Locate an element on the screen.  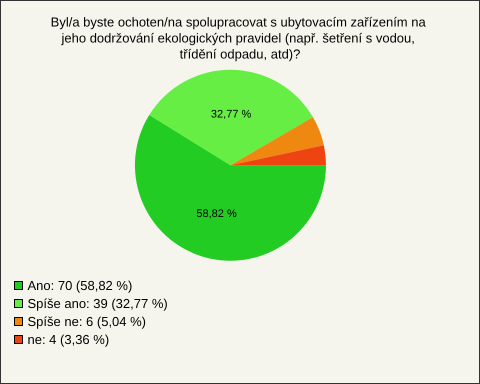
chart-title: Byl/a byste ochoten/na spolupracovat s ubytovacím zařízením na jeho dodržování ekologických pravidel (např. šetření s vodou, třídění odpadu, atd)? is located at coordinates (240, 38).